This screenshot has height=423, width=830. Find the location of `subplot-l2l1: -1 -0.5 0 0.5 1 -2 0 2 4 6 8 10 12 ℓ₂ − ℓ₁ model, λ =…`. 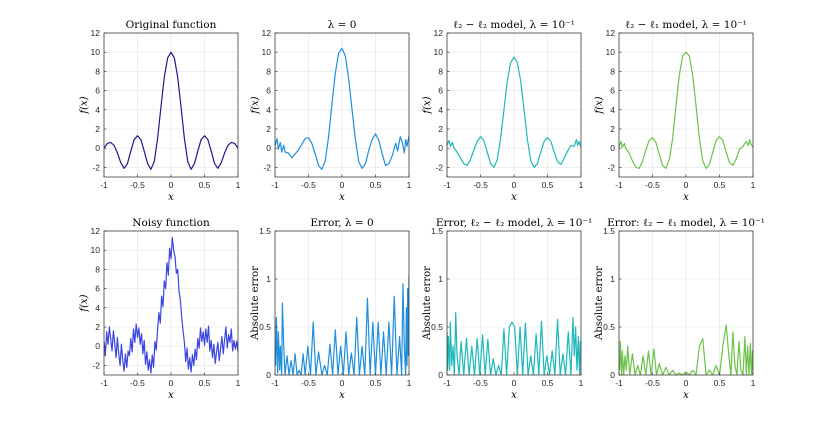

subplot-l2l1: -1 -0.5 0 0.5 1 -2 0 2 4 6 8 10 12 ℓ₂ − ℓ₁ model, λ =… is located at coordinates (675, 111).